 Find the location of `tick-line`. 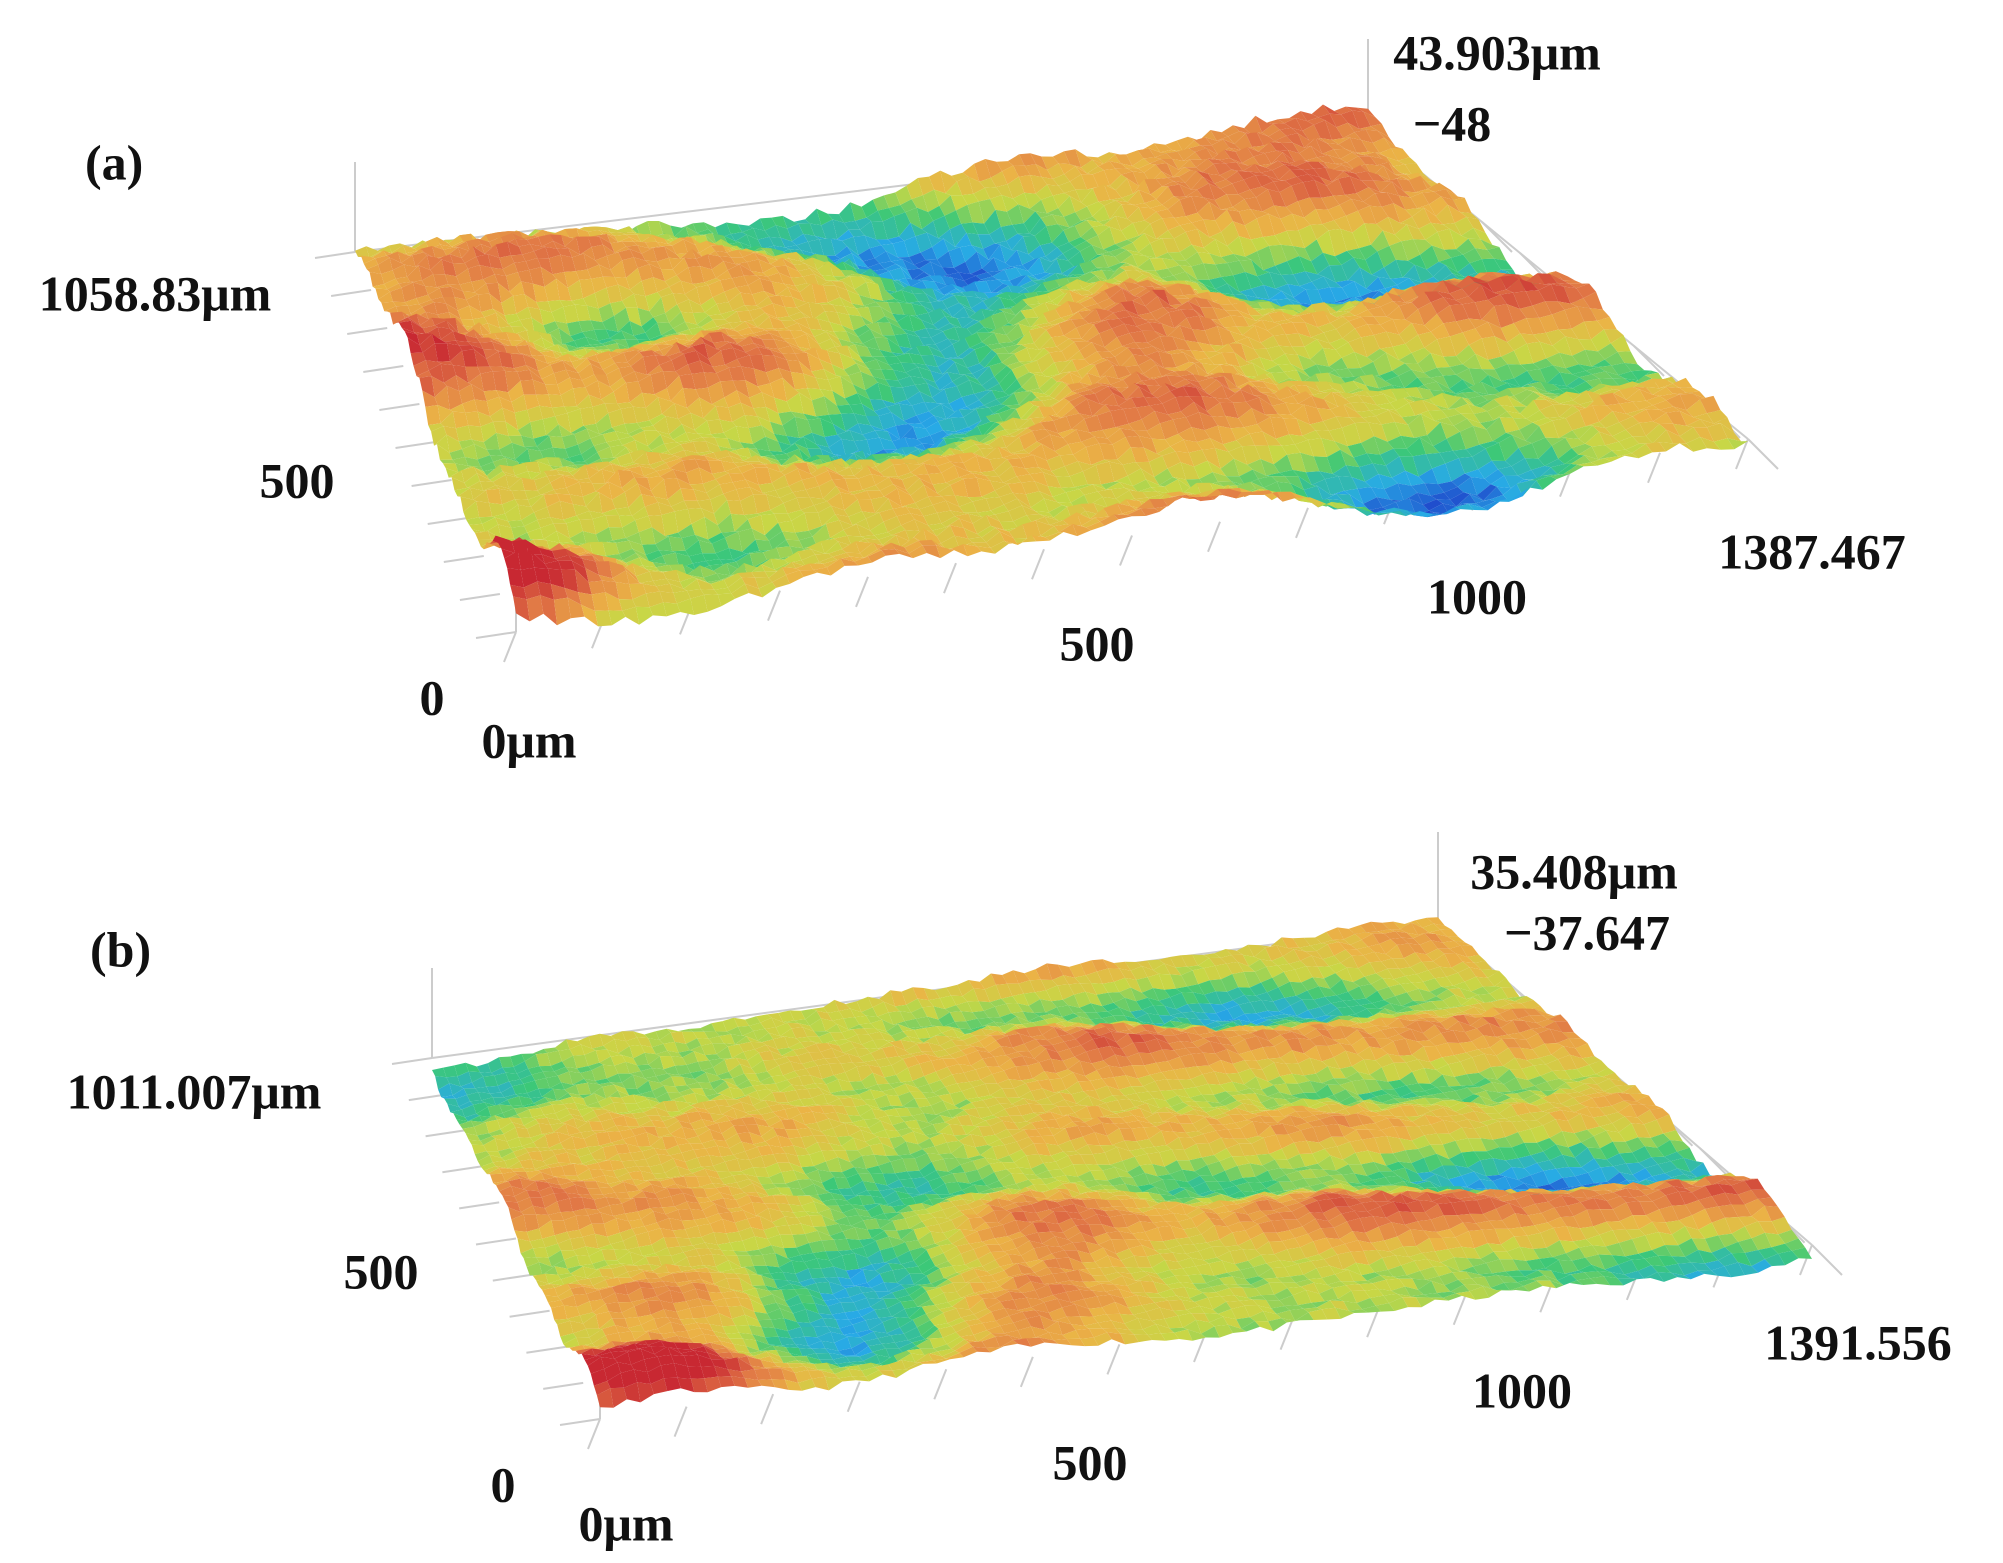

tick-line is located at coordinates (415, 445).